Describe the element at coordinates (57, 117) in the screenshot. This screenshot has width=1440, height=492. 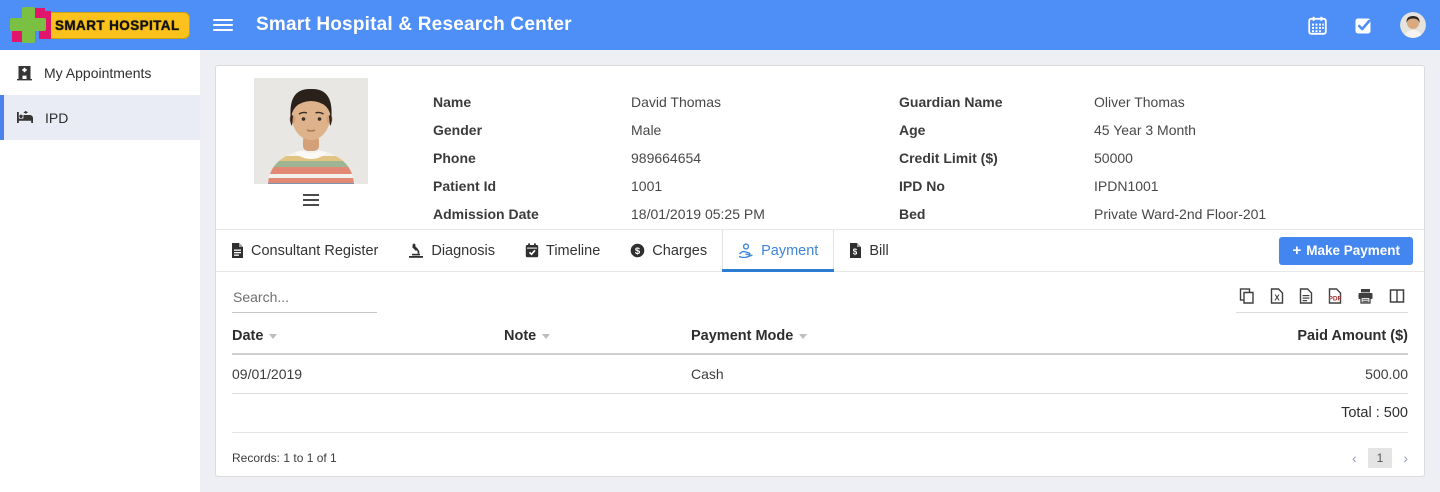
I see `sidebar-item-label: IPD` at that location.